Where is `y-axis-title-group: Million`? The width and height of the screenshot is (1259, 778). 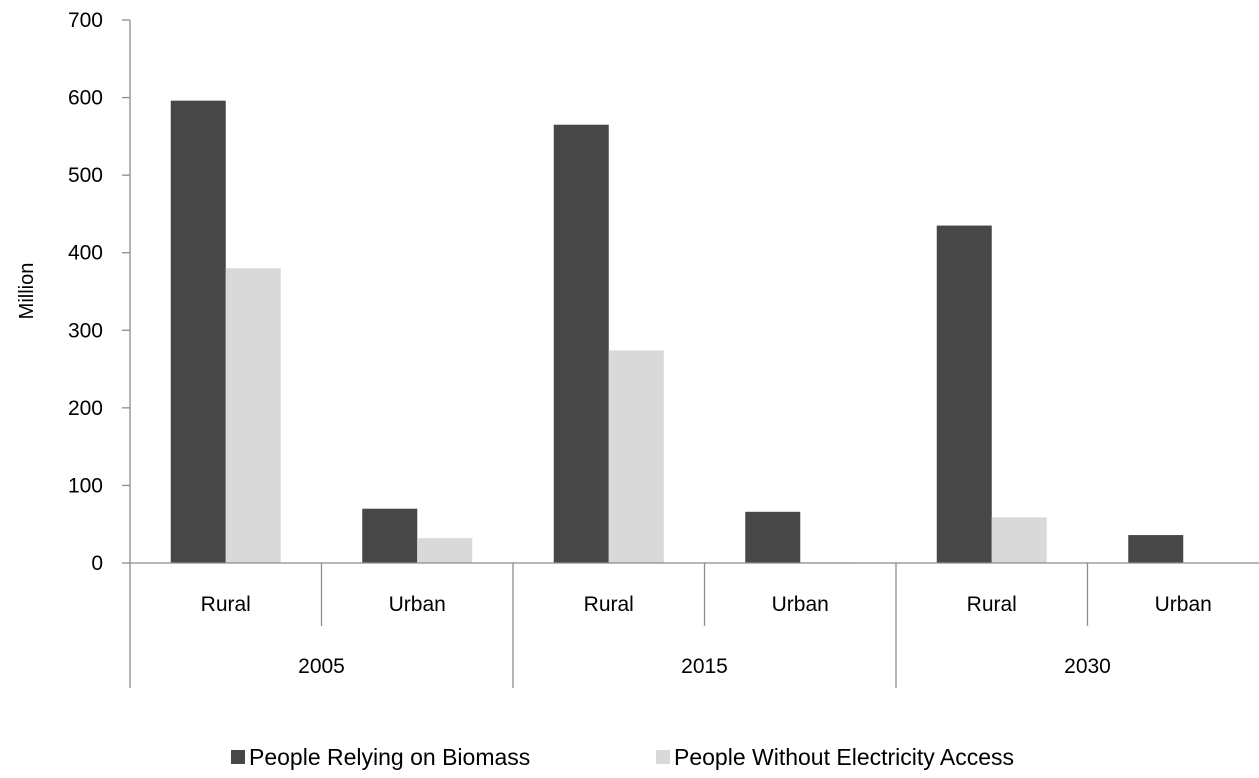
y-axis-title-group: Million is located at coordinates (27, 291).